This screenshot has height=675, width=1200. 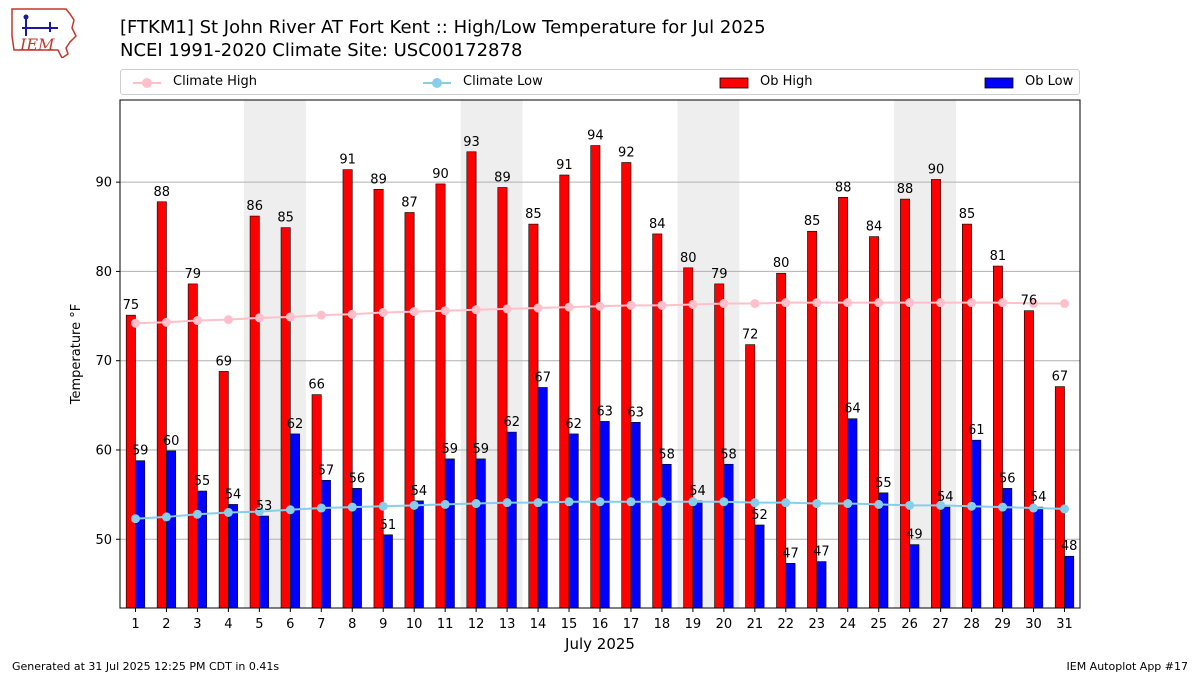 What do you see at coordinates (103, 450) in the screenshot?
I see `y-tick-label: 60` at bounding box center [103, 450].